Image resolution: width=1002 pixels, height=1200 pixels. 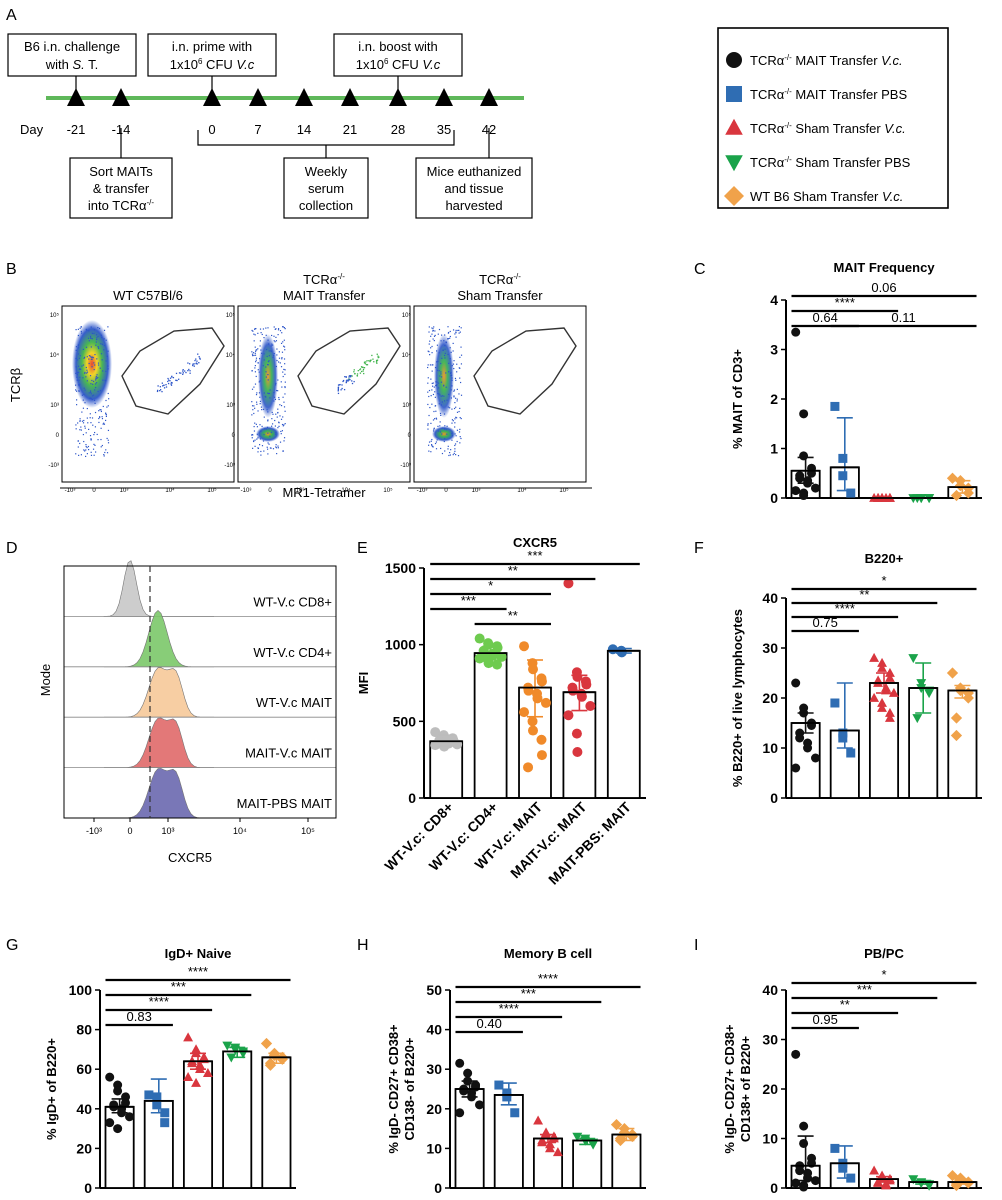 I want to click on y-axis-label: % IgD+ of B220+, so click(x=51, y=1089).